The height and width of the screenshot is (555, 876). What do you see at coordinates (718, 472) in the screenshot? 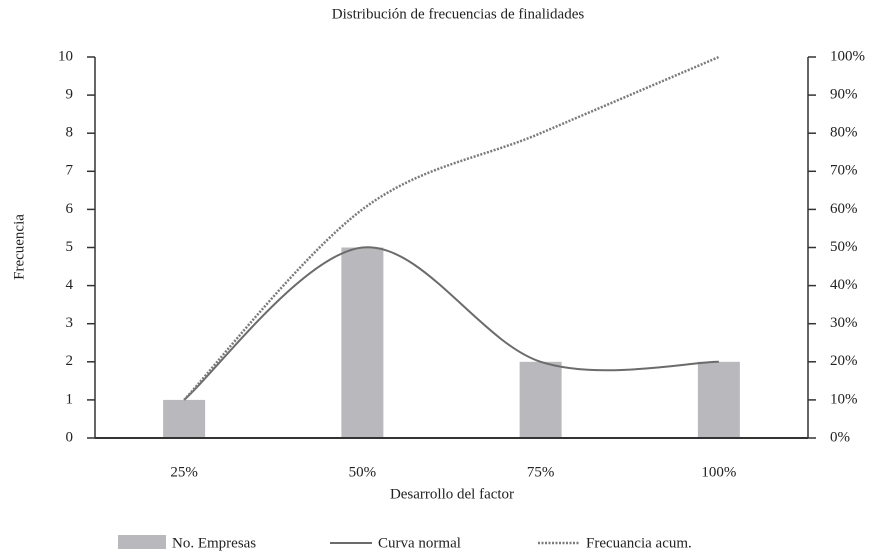
I see `x-tick-label: 100%` at bounding box center [718, 472].